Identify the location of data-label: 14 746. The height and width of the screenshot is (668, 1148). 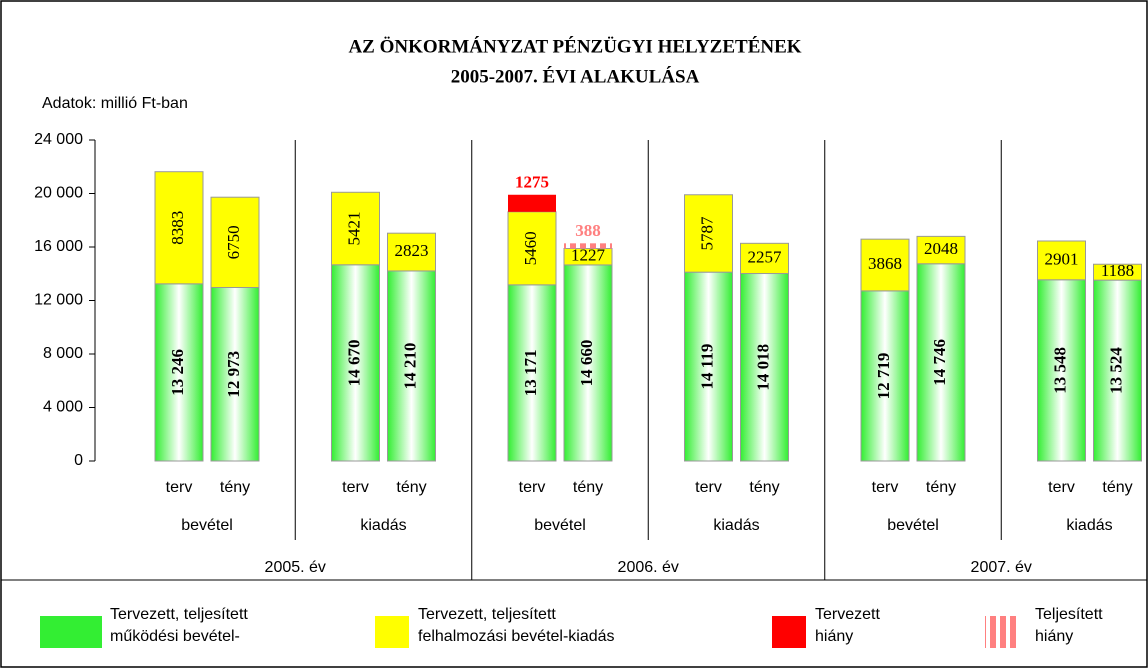
(939, 362).